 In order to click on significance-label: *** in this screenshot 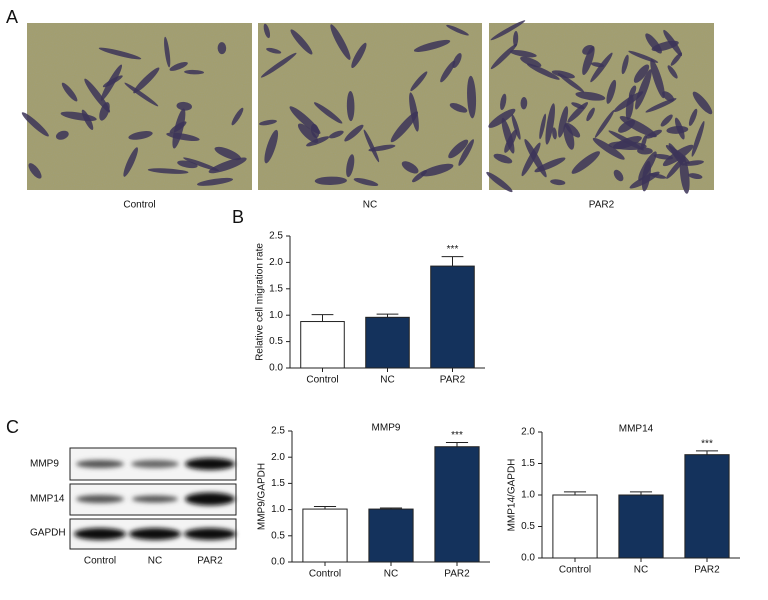, I will do `click(453, 249)`.